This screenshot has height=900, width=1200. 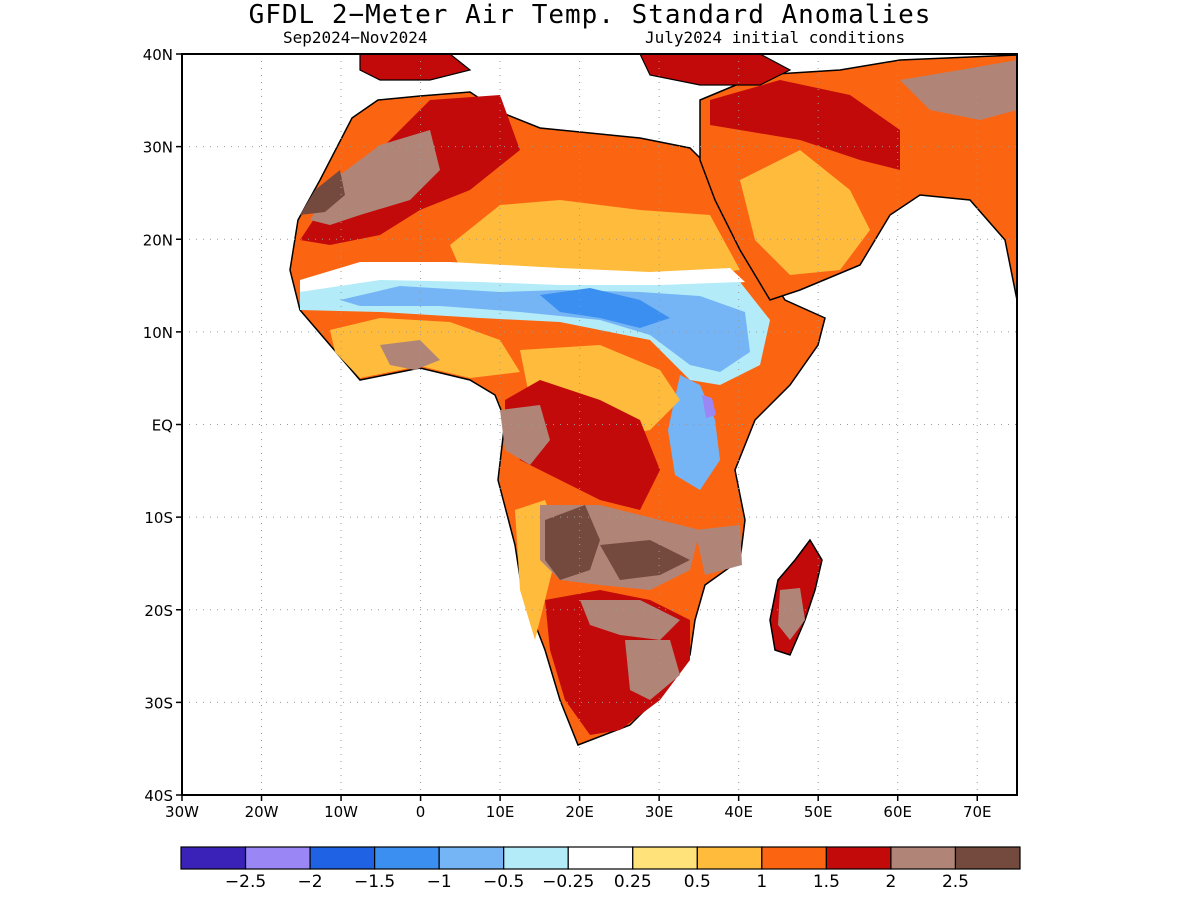 What do you see at coordinates (891, 882) in the screenshot?
I see `colorbar-label: 2` at bounding box center [891, 882].